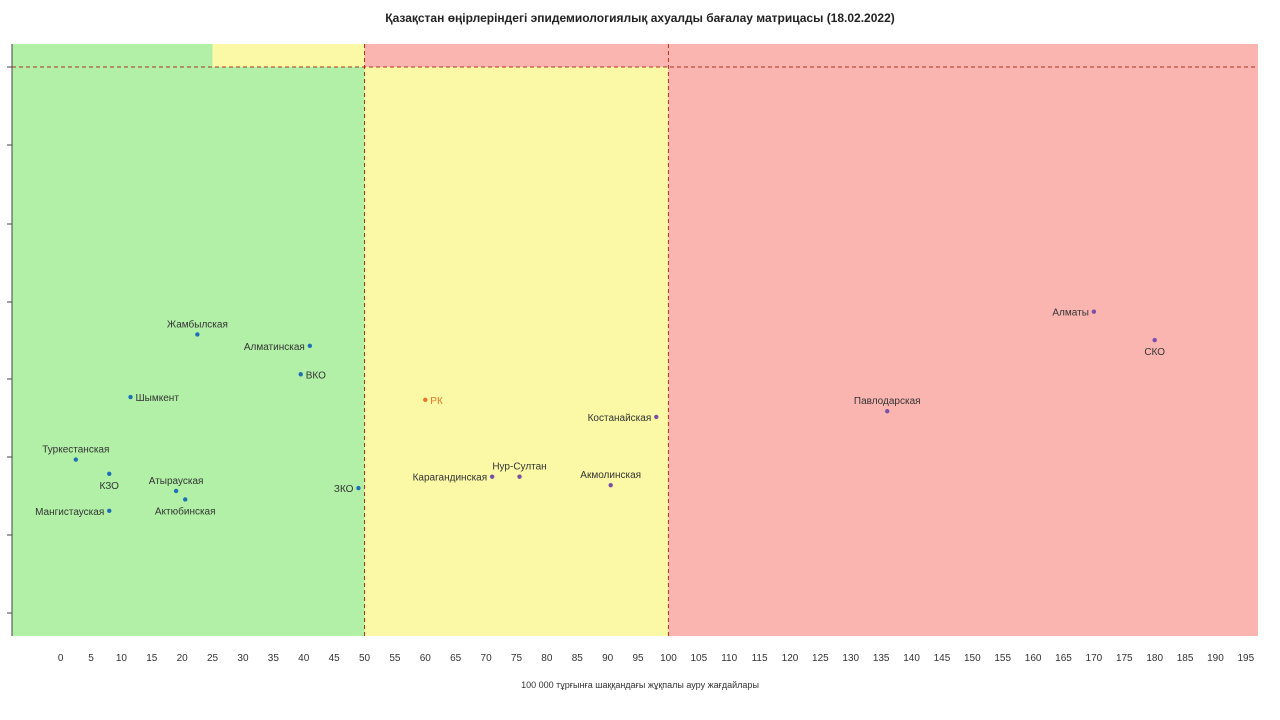  Describe the element at coordinates (608, 658) in the screenshot. I see `x-tick-label: 90` at that location.